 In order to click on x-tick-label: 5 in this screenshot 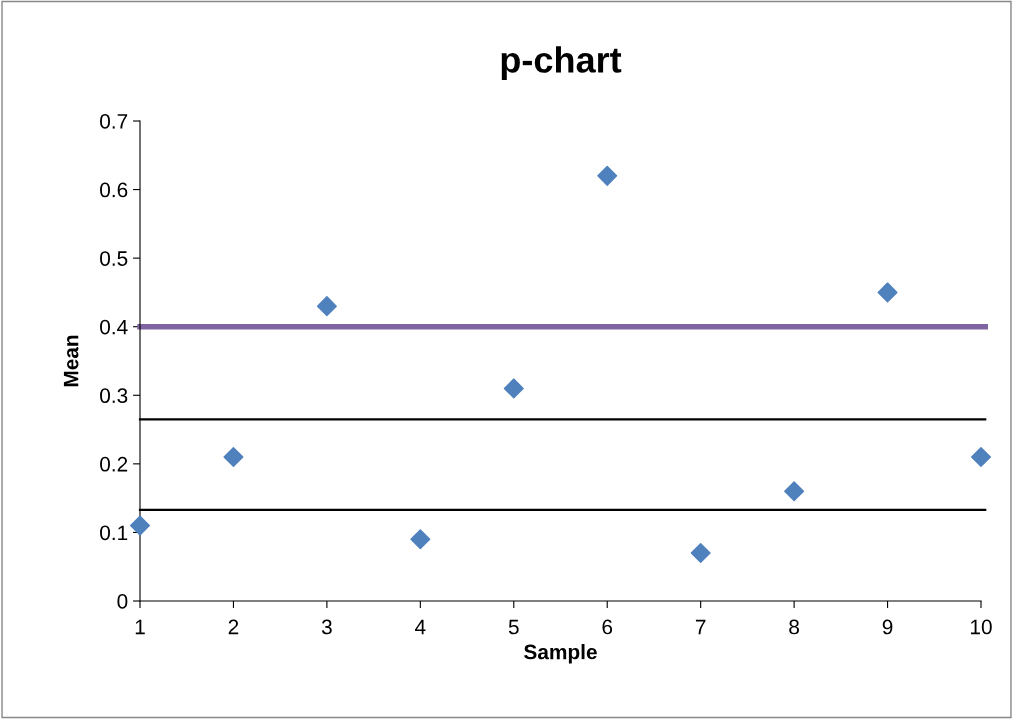, I will do `click(513, 627)`.